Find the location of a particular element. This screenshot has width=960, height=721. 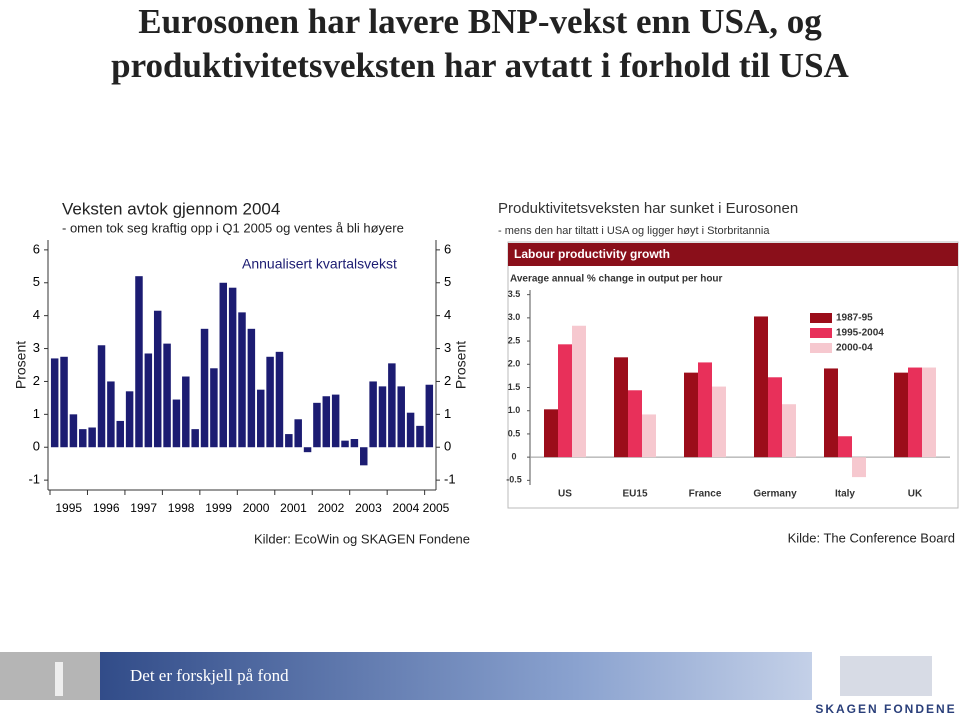

y-tick-label: 5 is located at coordinates (36, 281).